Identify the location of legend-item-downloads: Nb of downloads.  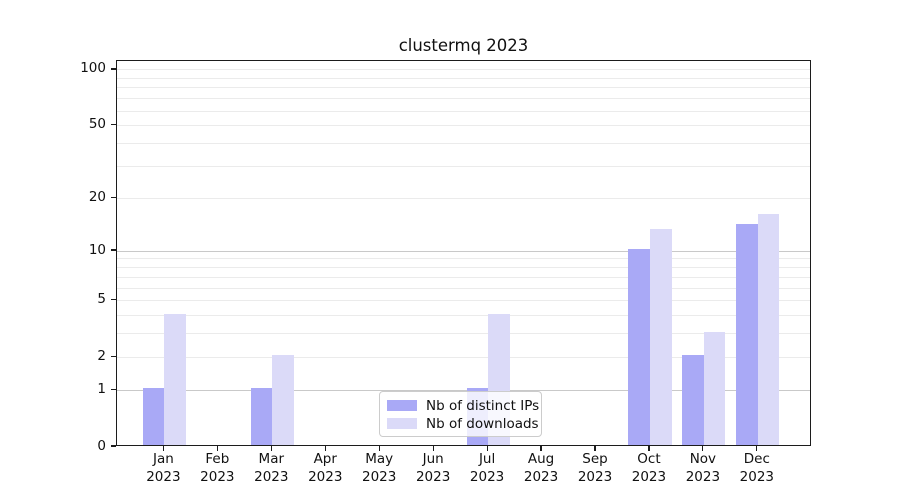
(463, 423).